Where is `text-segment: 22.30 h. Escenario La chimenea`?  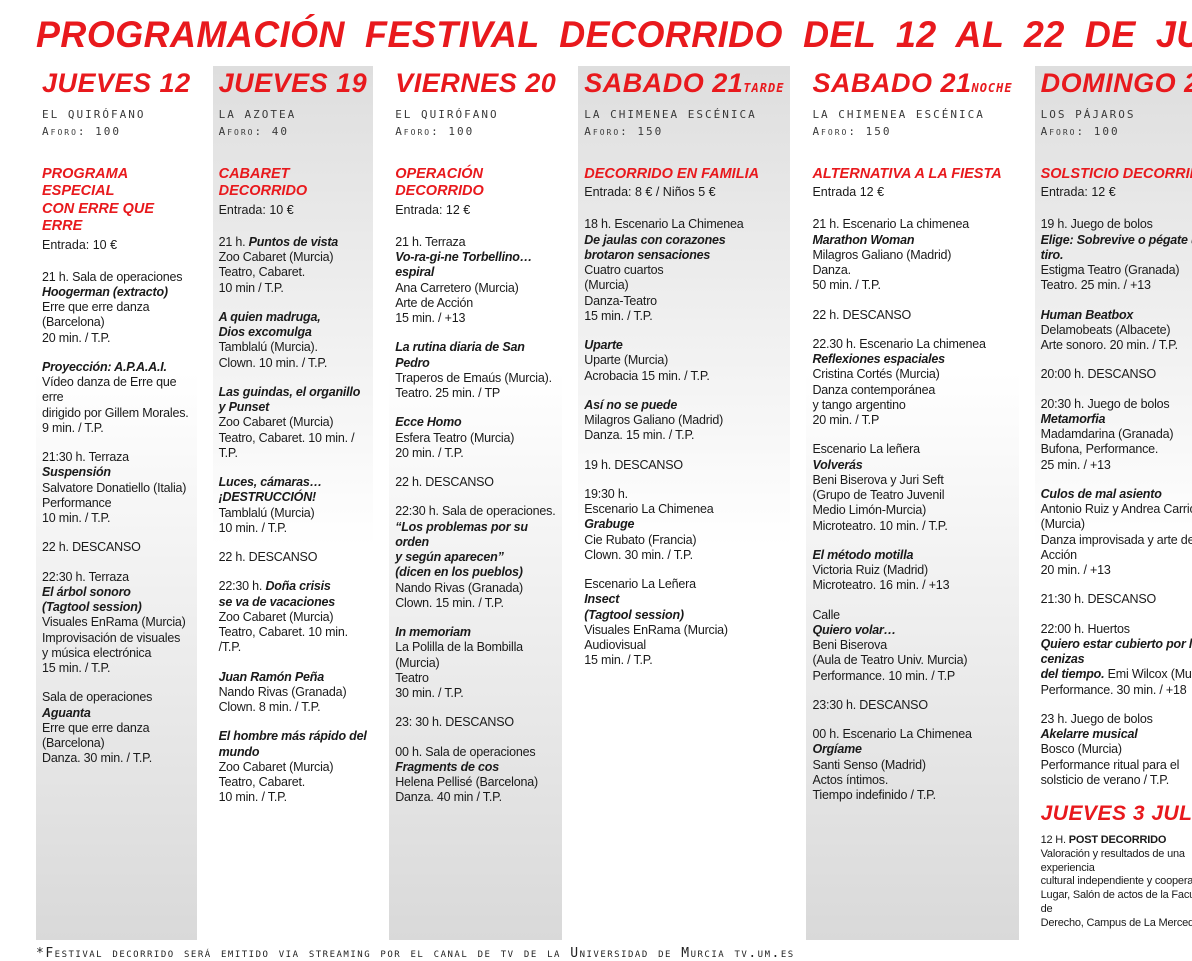
text-segment: 22.30 h. Escenario La chimenea is located at coordinates (899, 343).